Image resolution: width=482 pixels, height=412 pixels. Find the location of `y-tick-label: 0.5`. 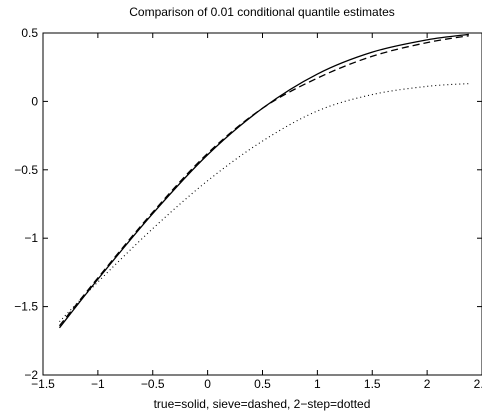

y-tick-label: 0.5 is located at coordinates (29, 33).